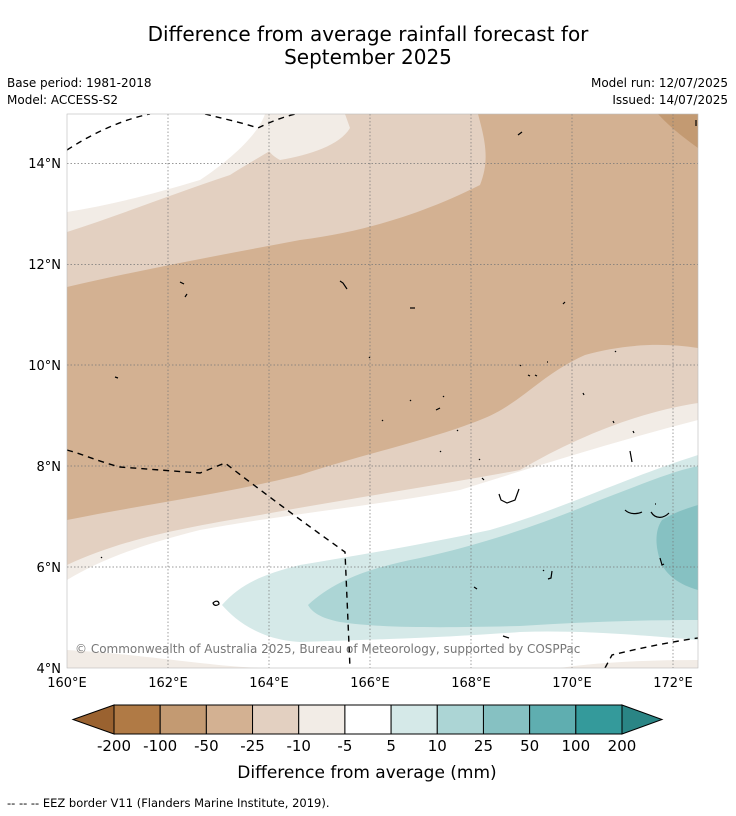 This screenshot has height=816, width=736. What do you see at coordinates (49, 669) in the screenshot?
I see `lat-label-4n: 4°N` at bounding box center [49, 669].